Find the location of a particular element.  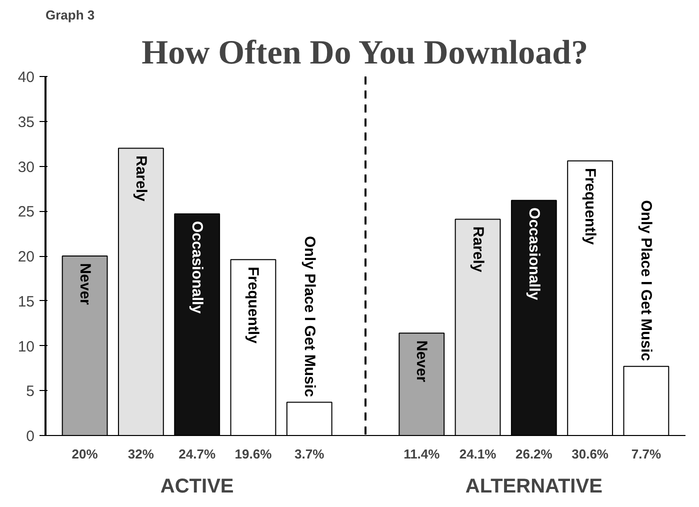

y-tick-label: 40 is located at coordinates (26, 77).